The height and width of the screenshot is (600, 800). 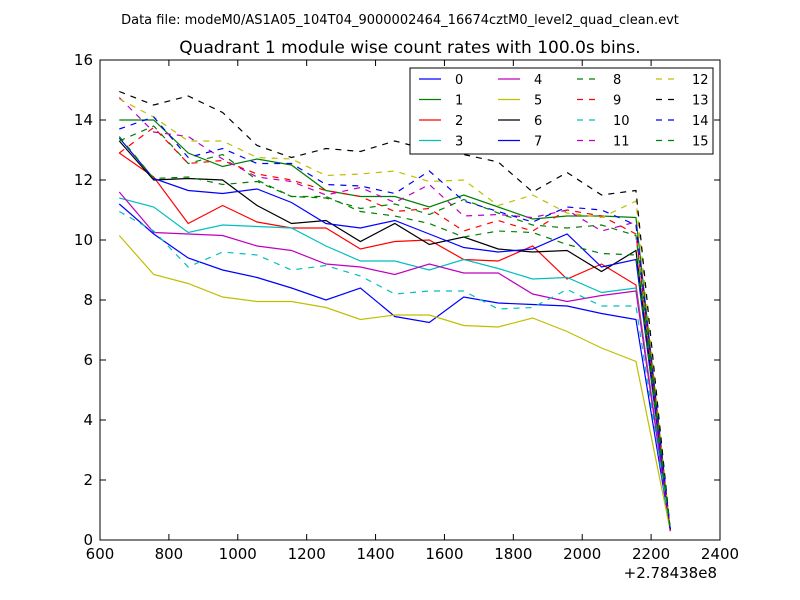 I want to click on x-tick-label: 1400, so click(x=375, y=554).